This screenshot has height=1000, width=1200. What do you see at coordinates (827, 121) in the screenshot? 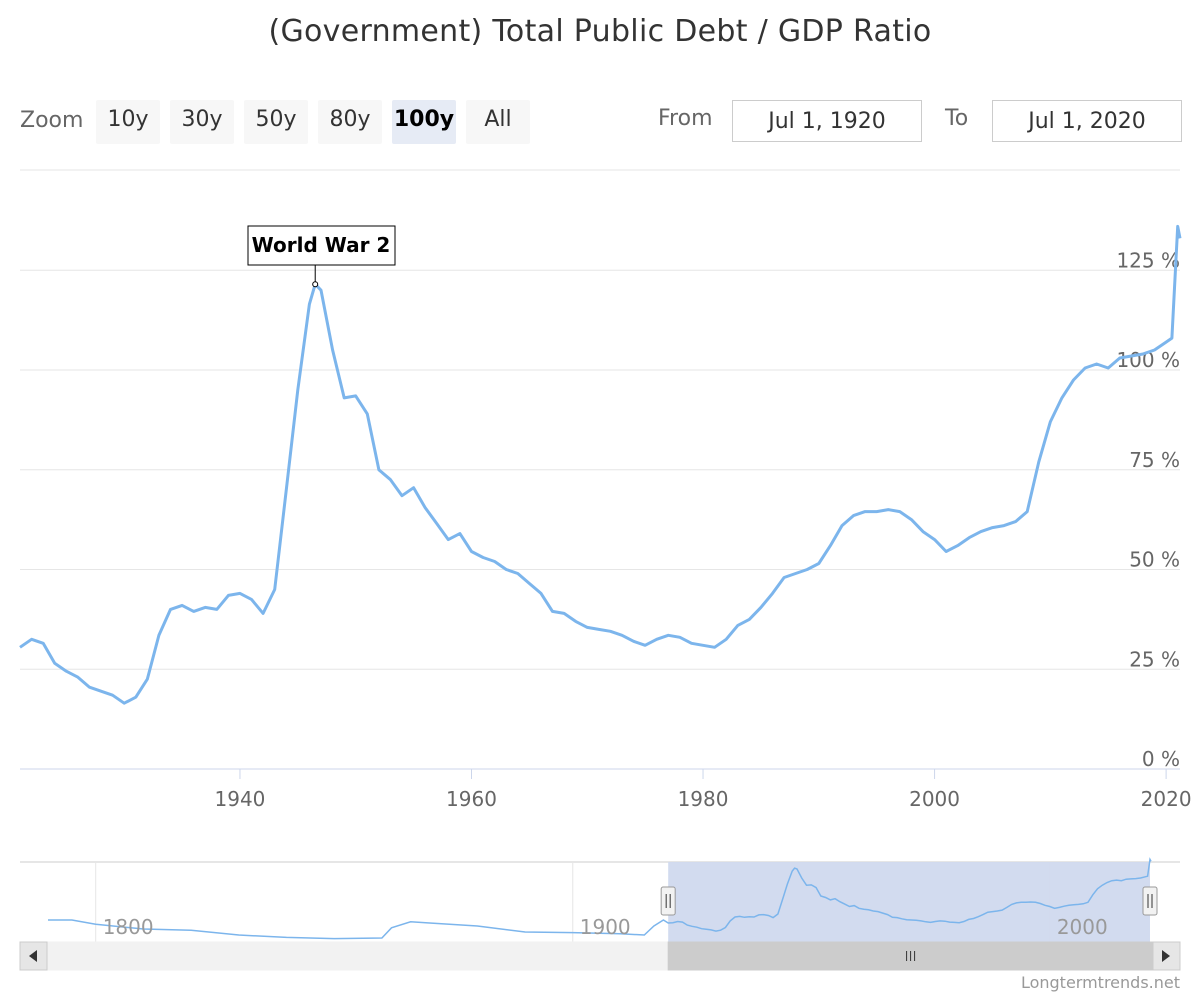
I see `from-date-input` at bounding box center [827, 121].